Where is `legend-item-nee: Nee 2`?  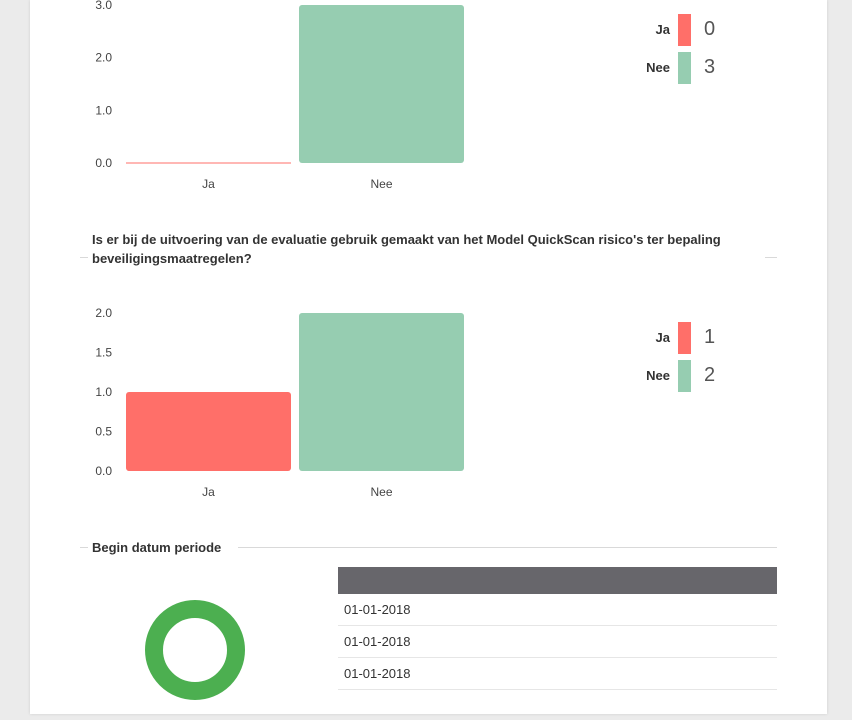
legend-item-nee: Nee 2 is located at coordinates (670, 376).